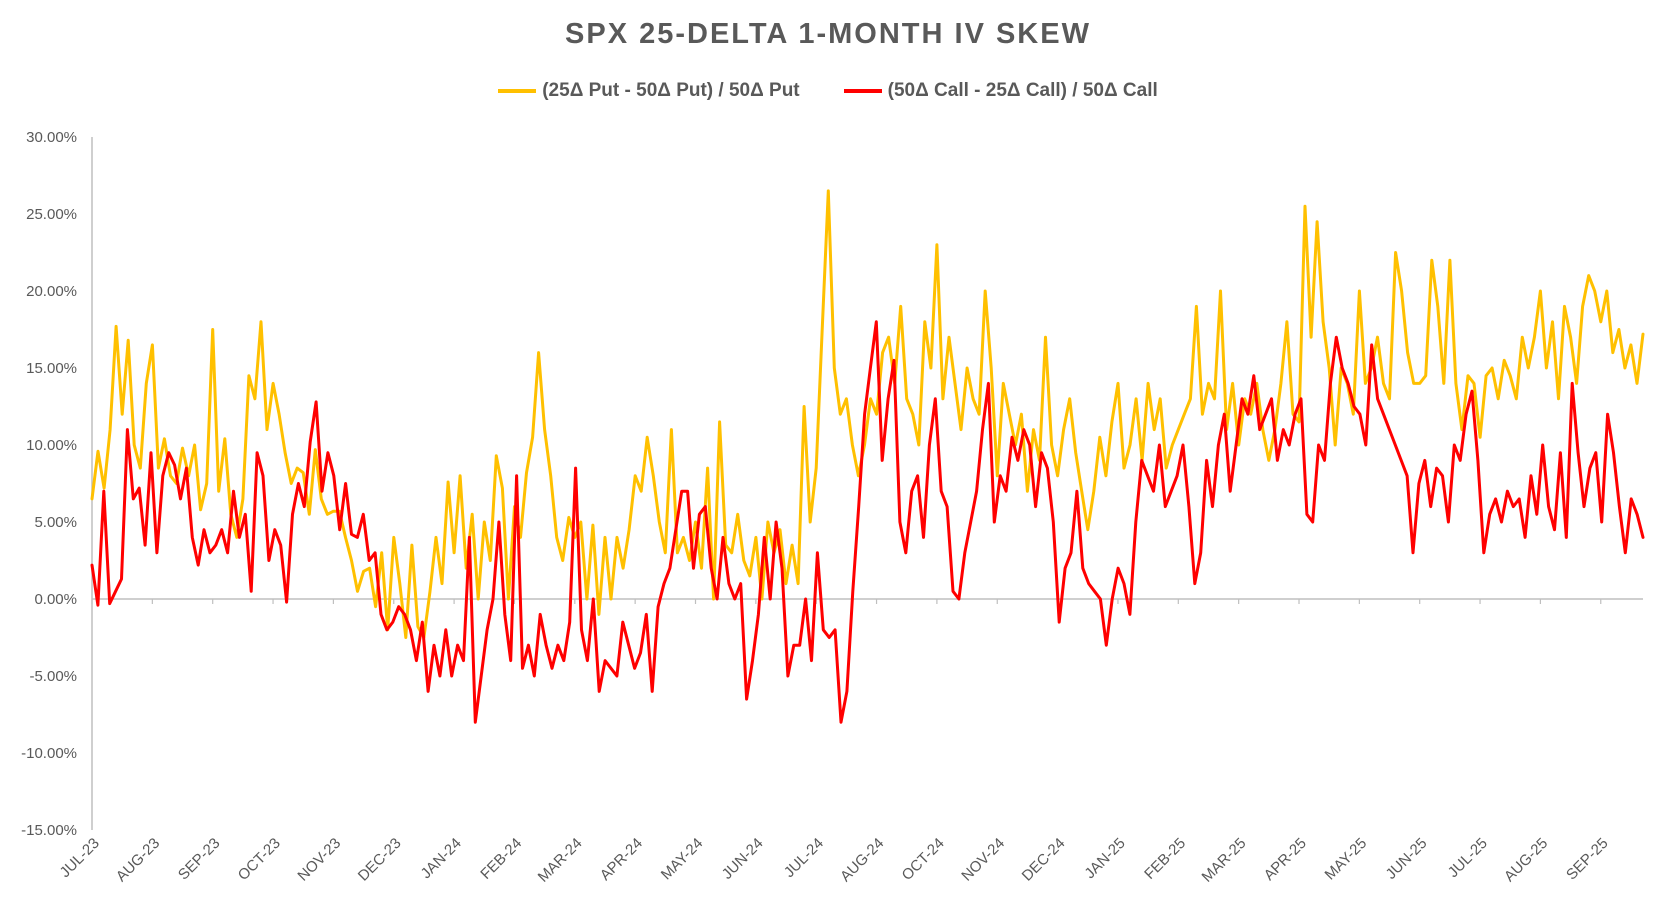 The height and width of the screenshot is (908, 1656). What do you see at coordinates (259, 859) in the screenshot?
I see `x-tick-label: OCT-23` at bounding box center [259, 859].